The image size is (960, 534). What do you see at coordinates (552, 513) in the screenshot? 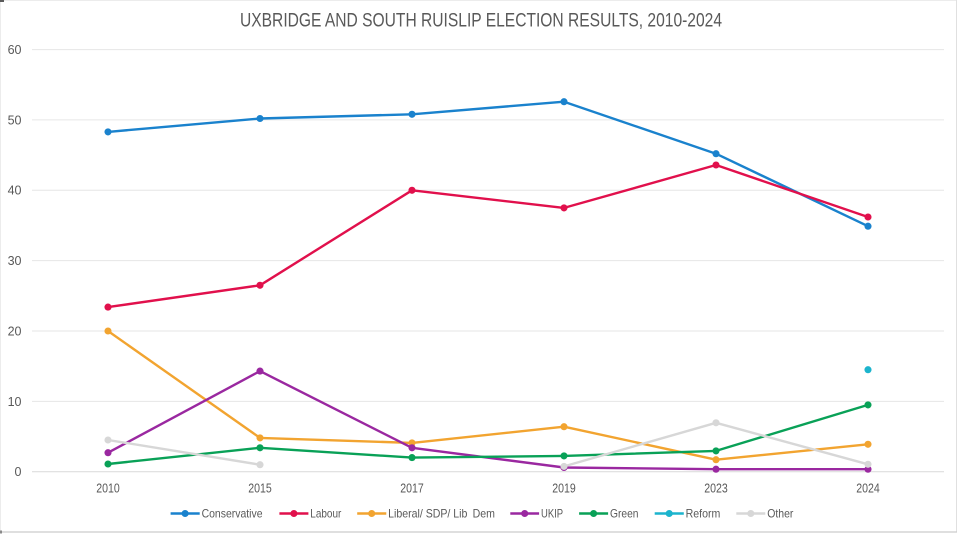
I see `svg-text: UKIP` at bounding box center [552, 513].